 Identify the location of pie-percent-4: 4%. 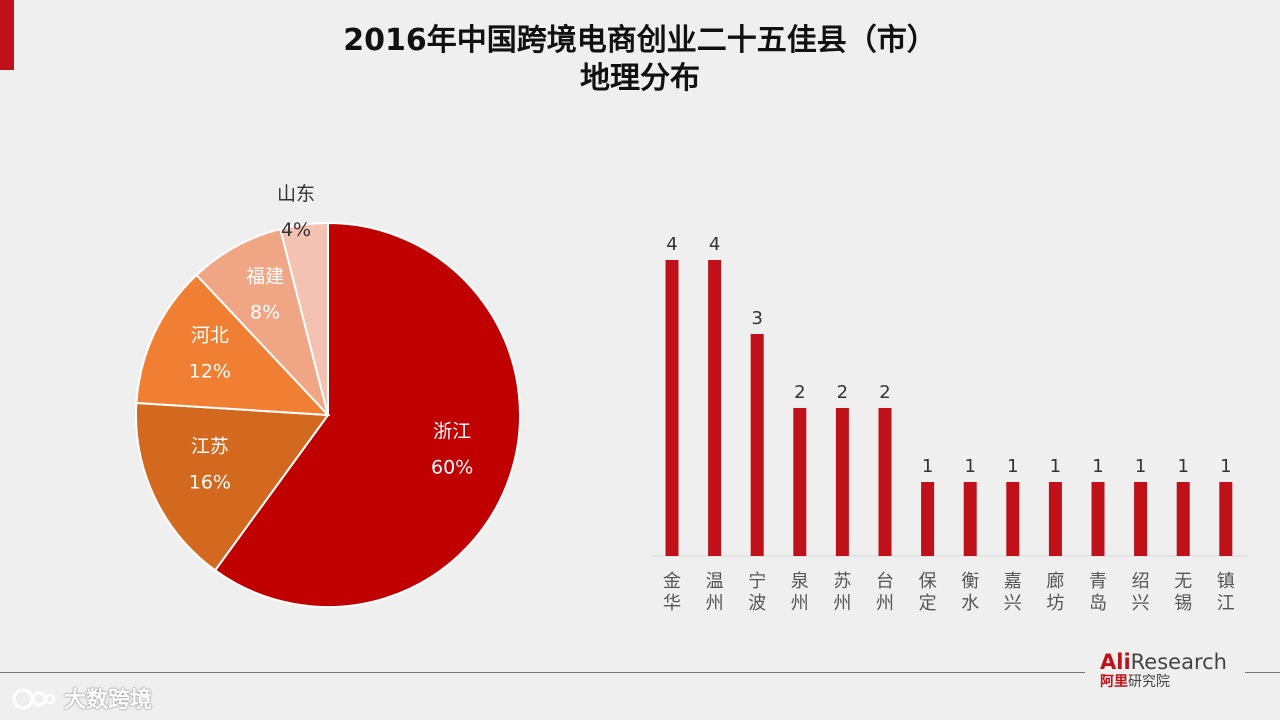
(296, 230).